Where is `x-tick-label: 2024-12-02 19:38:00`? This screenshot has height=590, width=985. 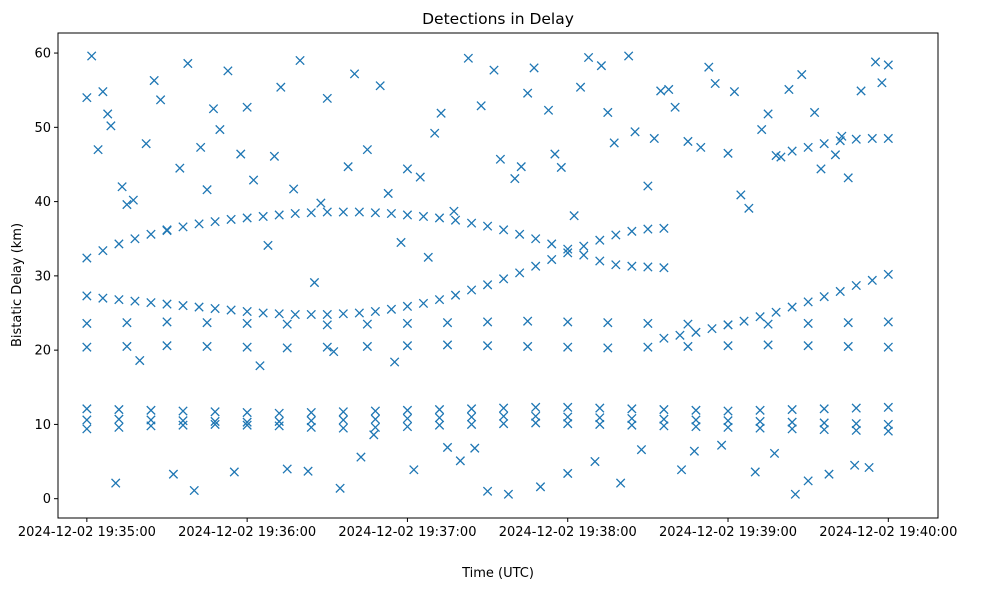 x-tick-label: 2024-12-02 19:38:00 is located at coordinates (568, 532).